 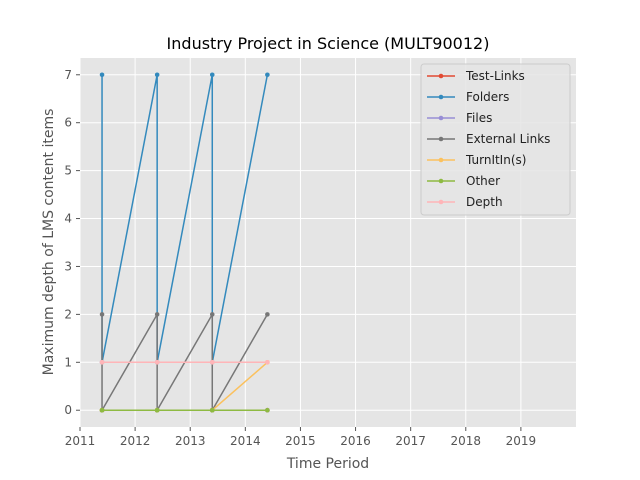 What do you see at coordinates (68, 410) in the screenshot?
I see `y-tick-label: 0` at bounding box center [68, 410].